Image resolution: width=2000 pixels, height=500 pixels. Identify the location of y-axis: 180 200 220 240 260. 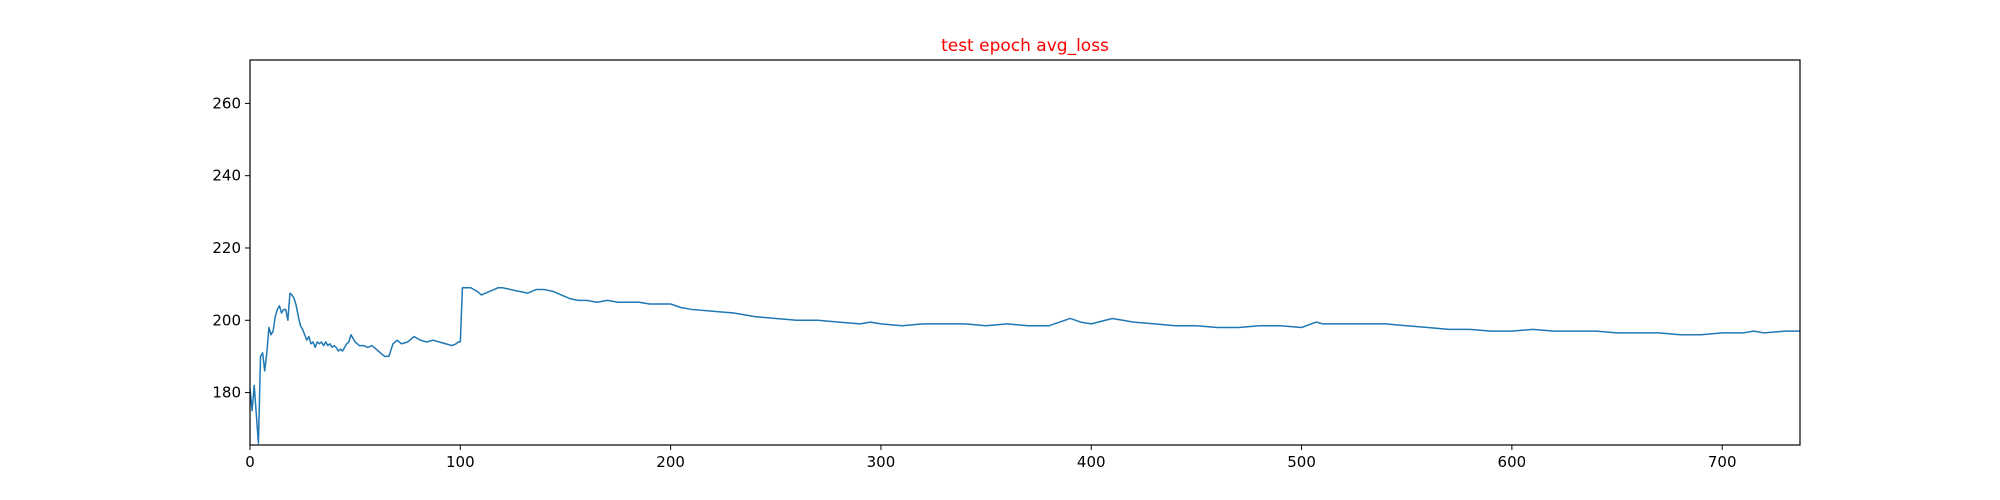
(231, 248).